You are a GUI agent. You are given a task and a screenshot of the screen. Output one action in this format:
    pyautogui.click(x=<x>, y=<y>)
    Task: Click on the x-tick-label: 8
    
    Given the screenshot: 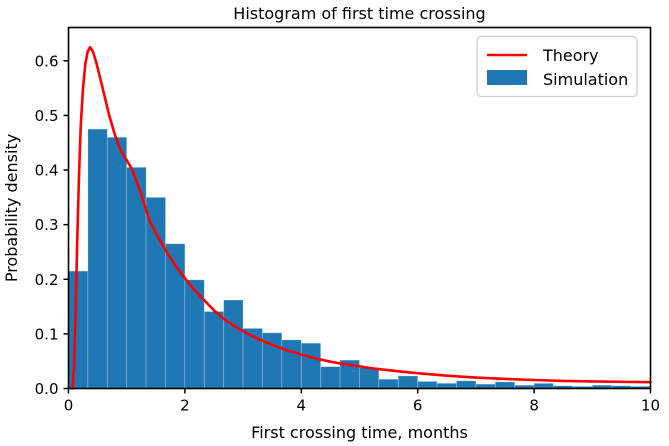 What is the action you would take?
    pyautogui.click(x=534, y=406)
    